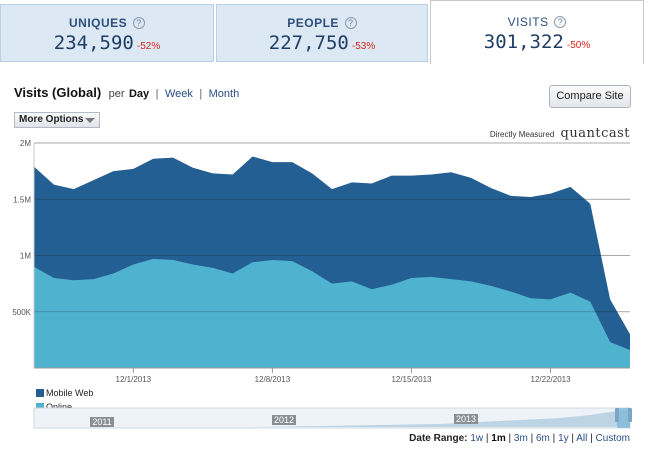 The width and height of the screenshot is (650, 454). I want to click on navigator-selection, so click(623, 418).